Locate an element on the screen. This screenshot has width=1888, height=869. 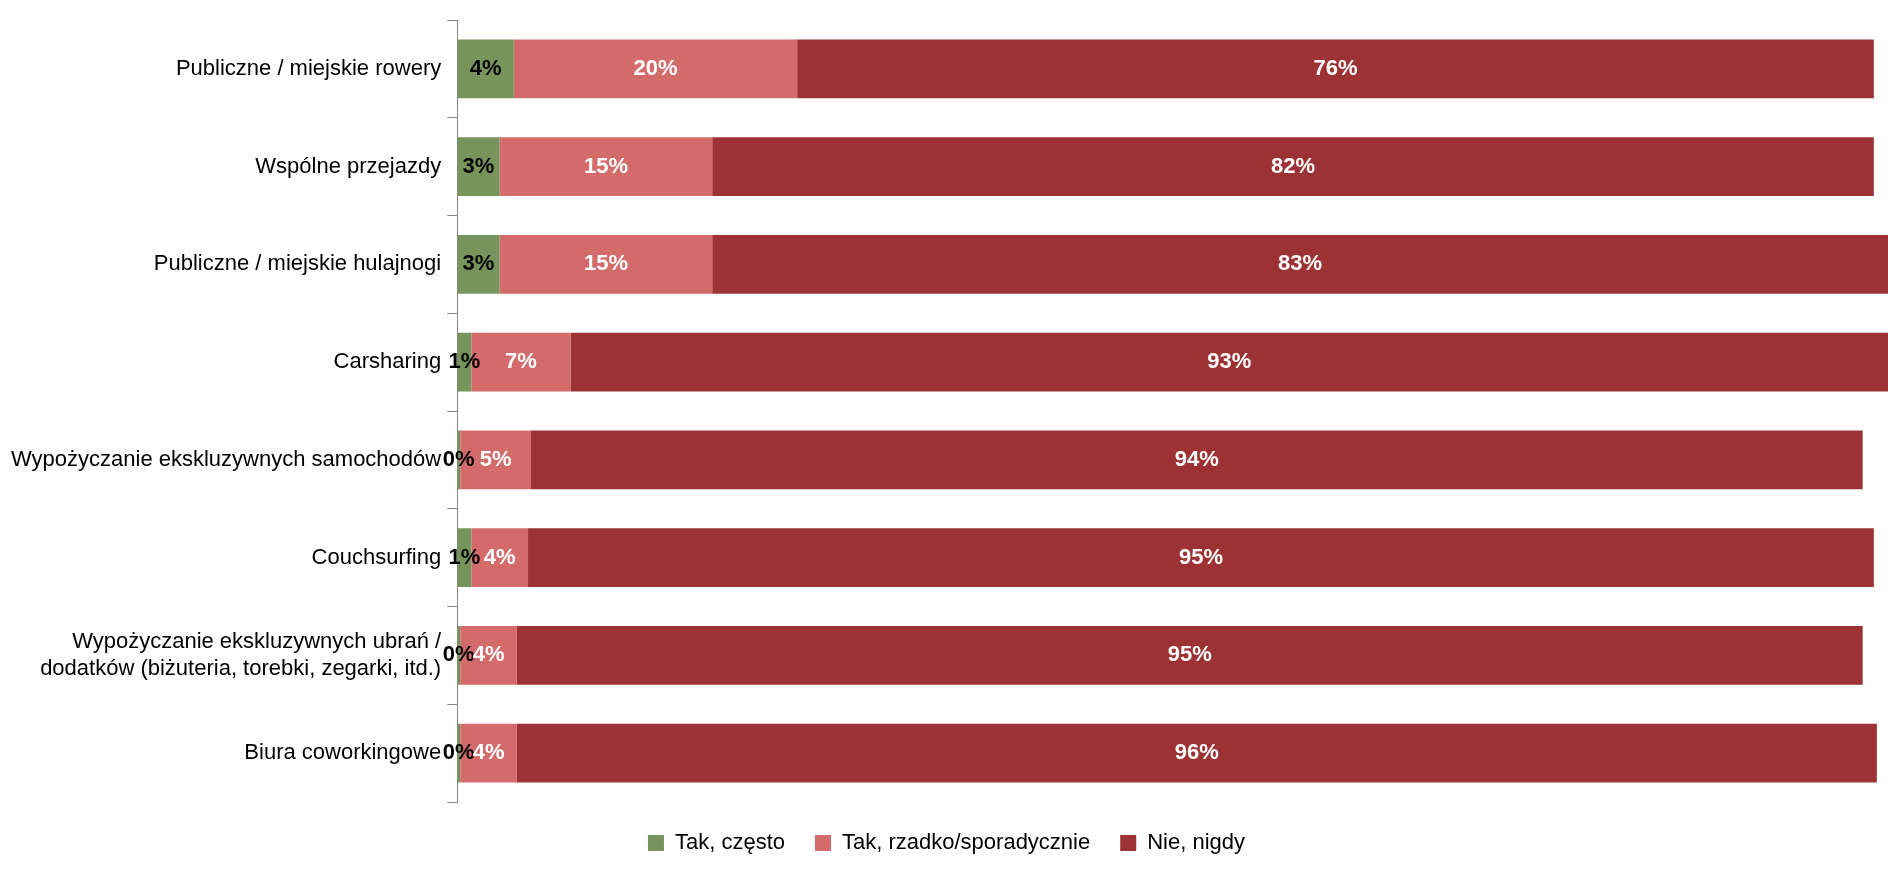
legend-label: Nie, nigdy is located at coordinates (1196, 842).